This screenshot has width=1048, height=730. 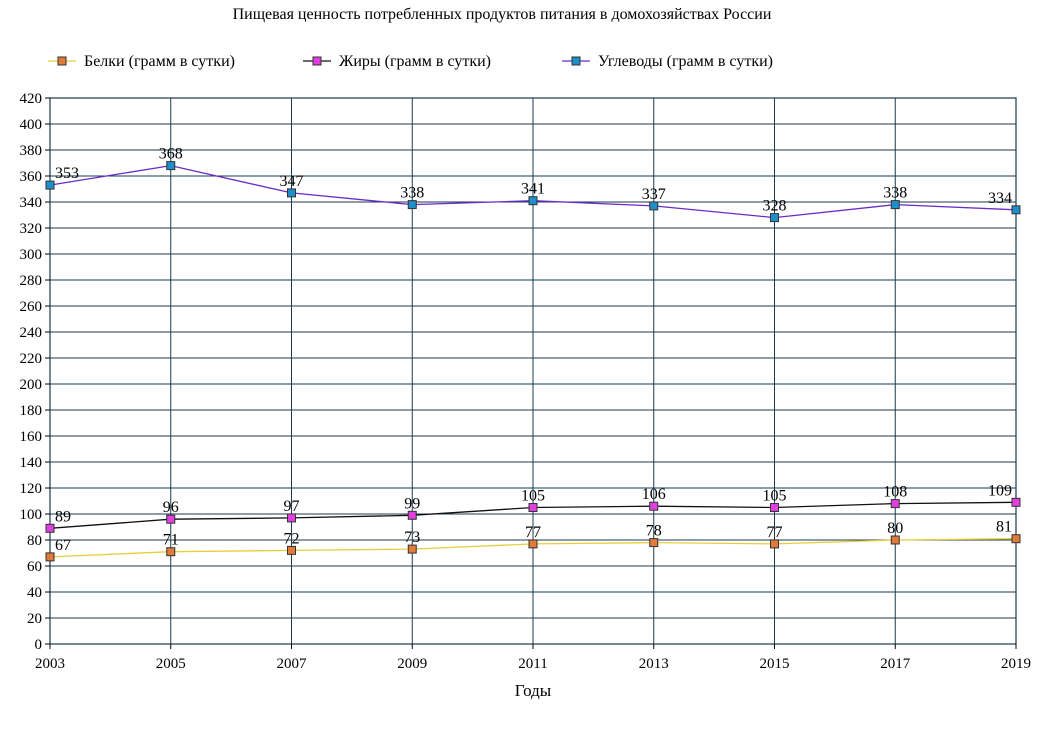 What do you see at coordinates (159, 61) in the screenshot?
I see `legend-label: Белки (грамм в сутки)` at bounding box center [159, 61].